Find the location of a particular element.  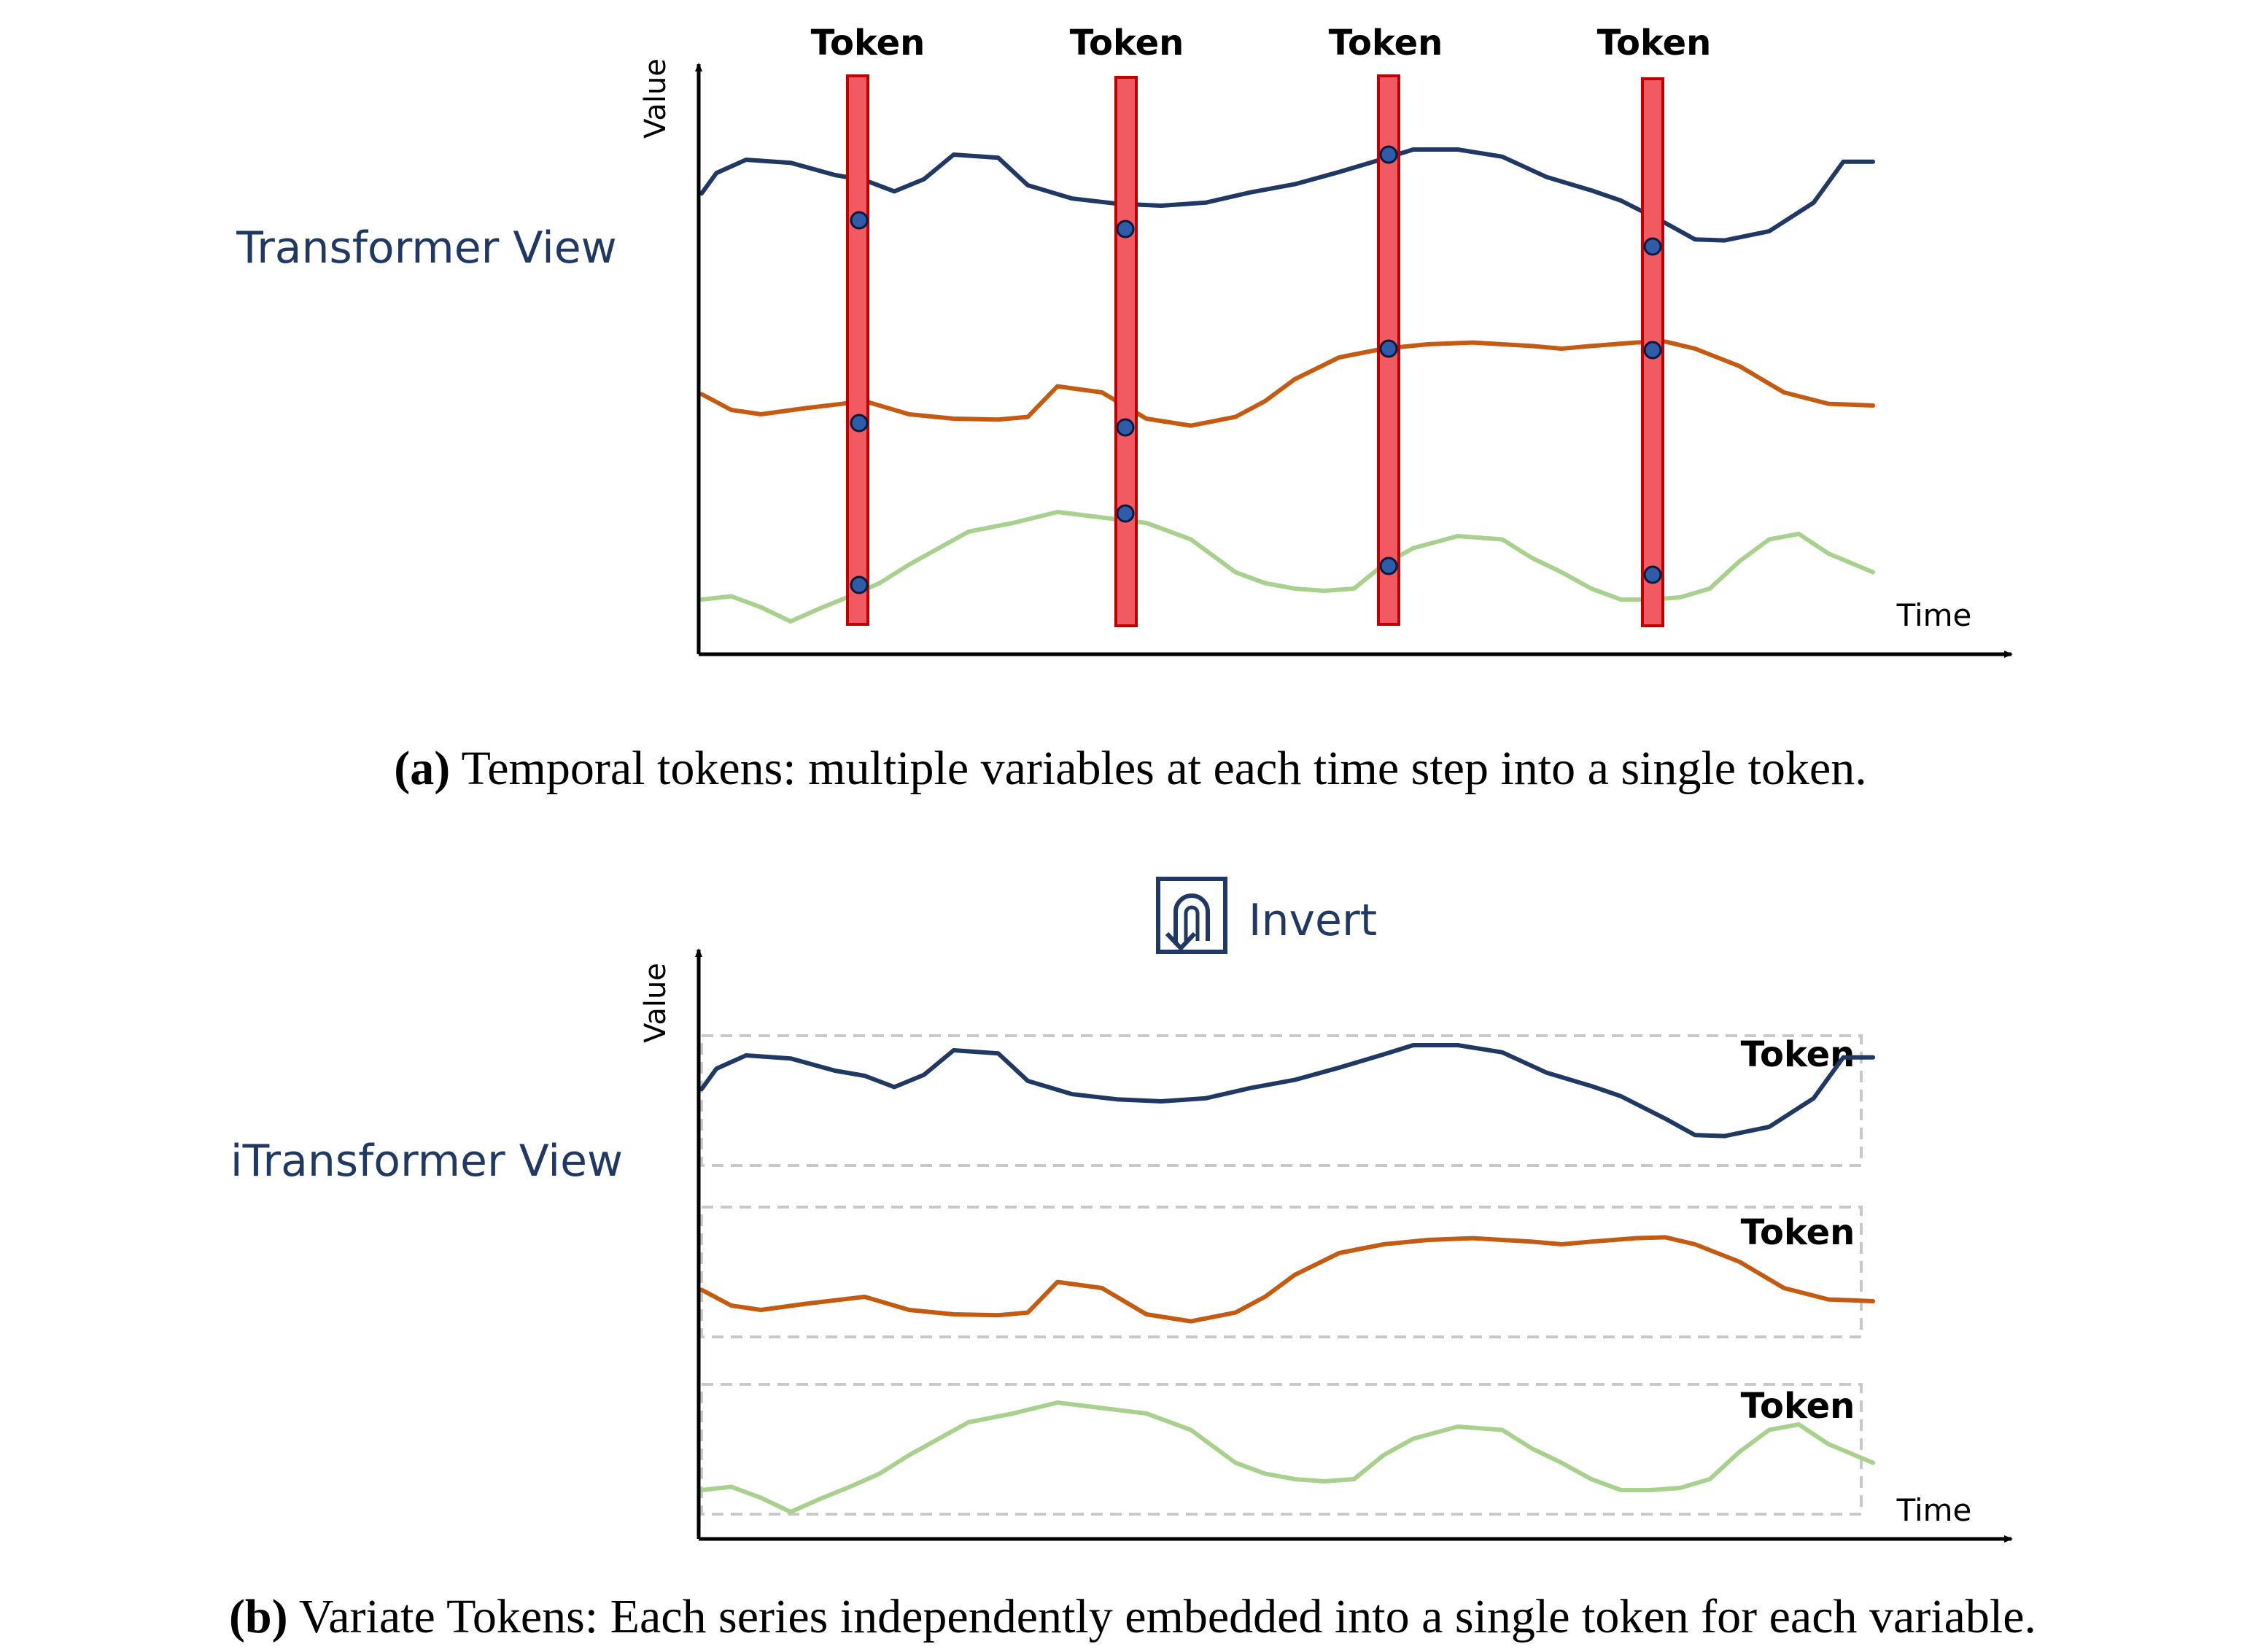

panel-a-x-axis-label: Time is located at coordinates (1934, 615).